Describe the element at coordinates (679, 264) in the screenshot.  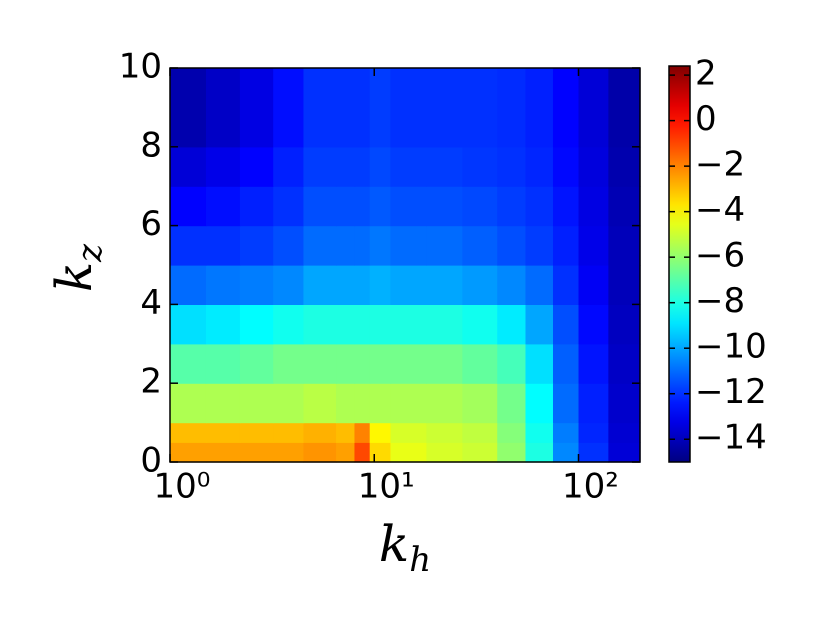
I see `colorbar` at that location.